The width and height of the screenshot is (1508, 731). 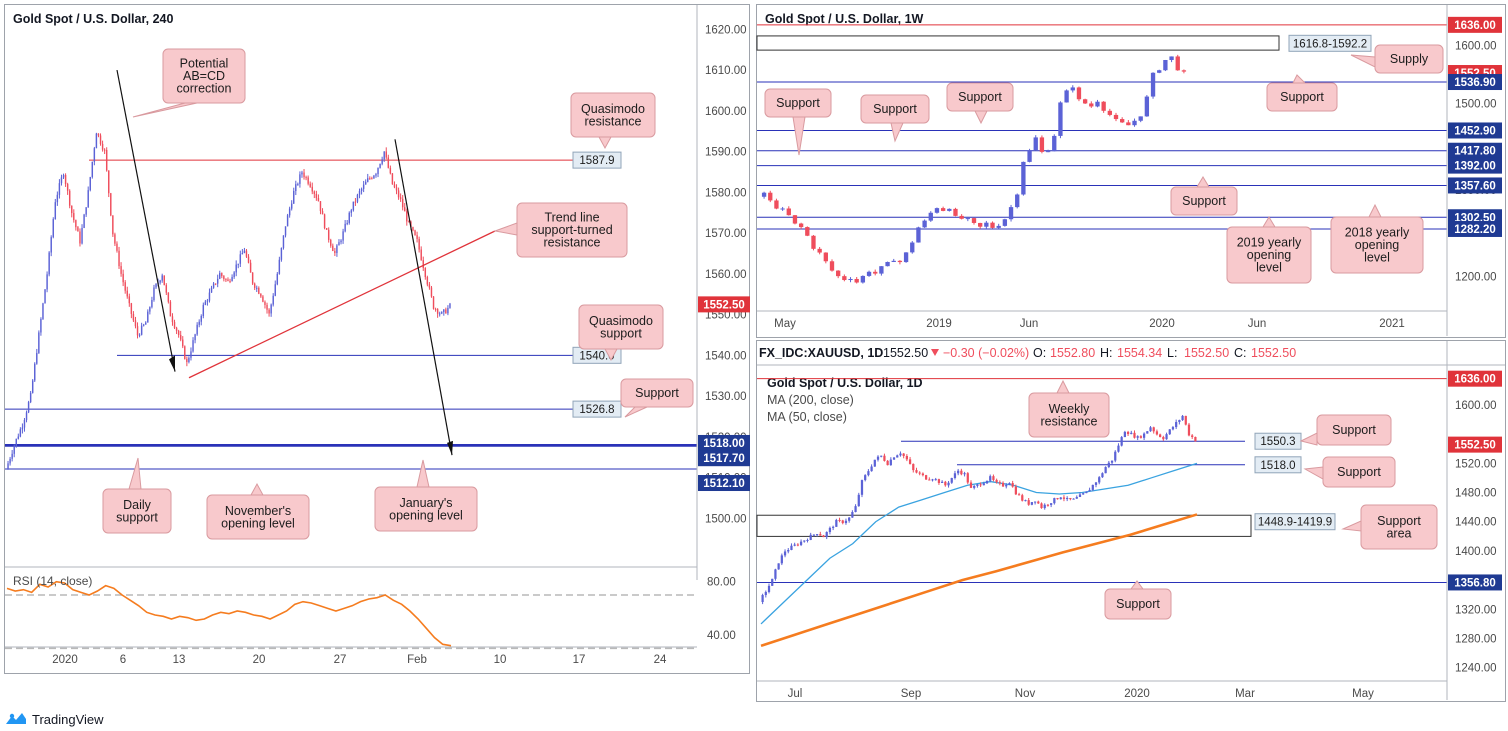 I want to click on tradingview-brand: TradingView, so click(x=54, y=719).